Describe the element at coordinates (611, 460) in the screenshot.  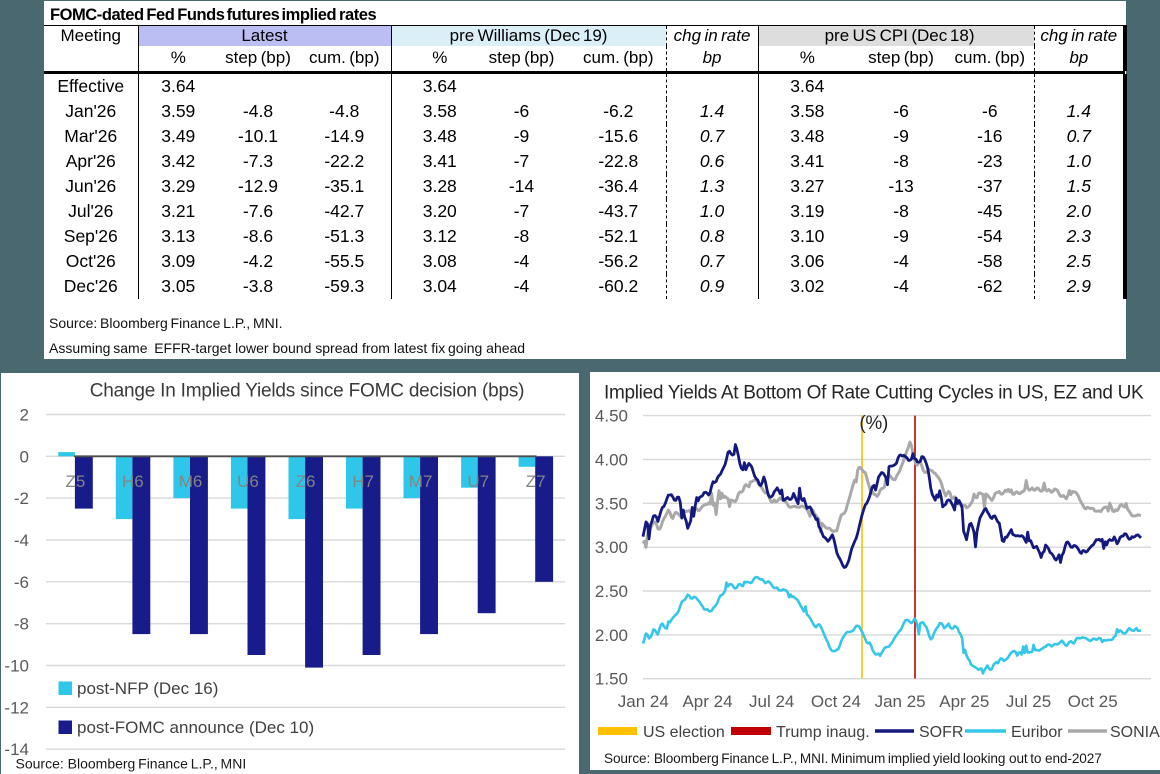
I see `svg-text: 4.00` at that location.